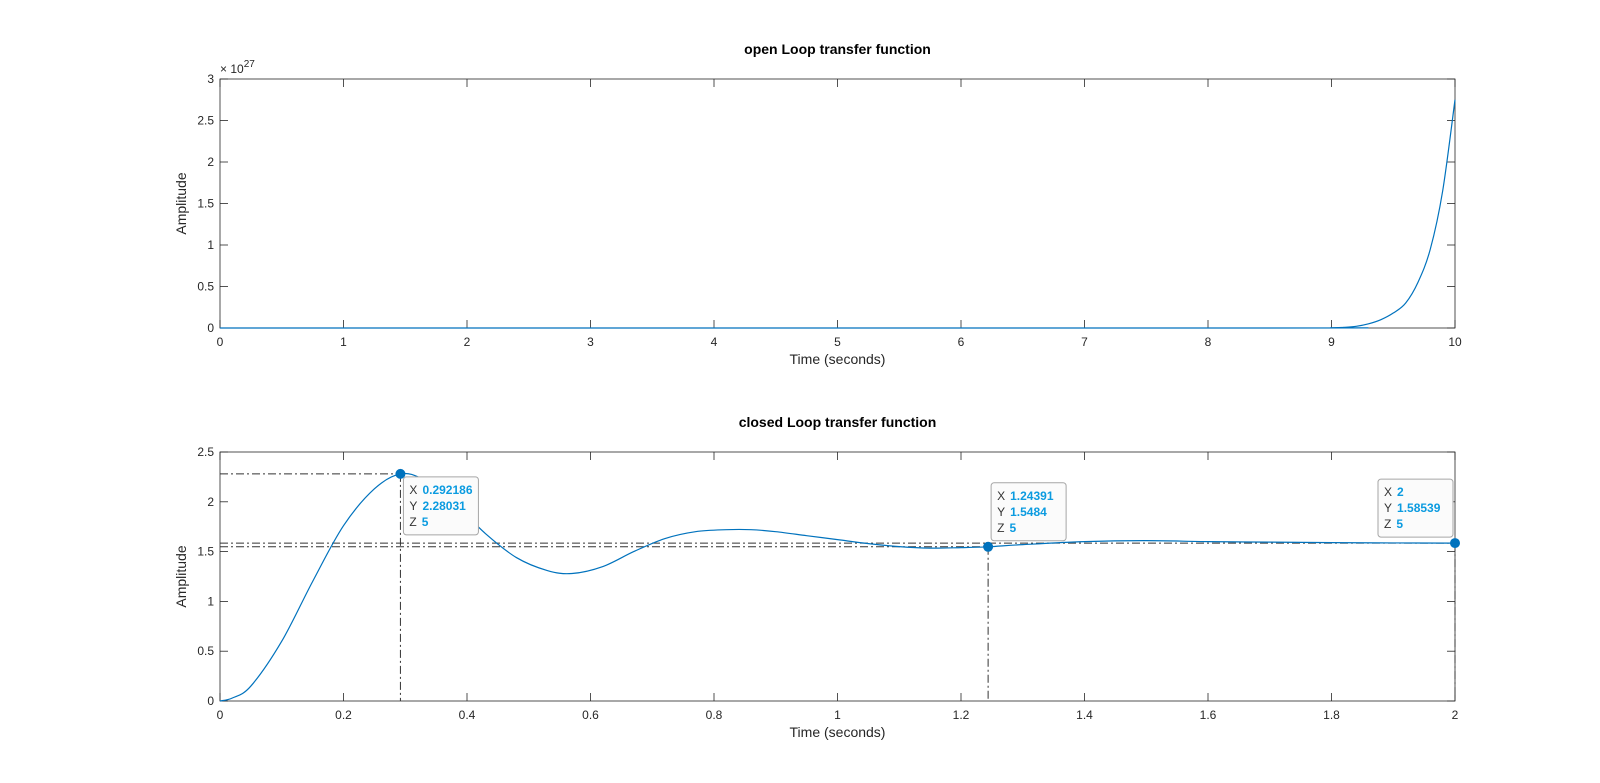  What do you see at coordinates (467, 715) in the screenshot?
I see `x-tick-label: 0.4` at bounding box center [467, 715].